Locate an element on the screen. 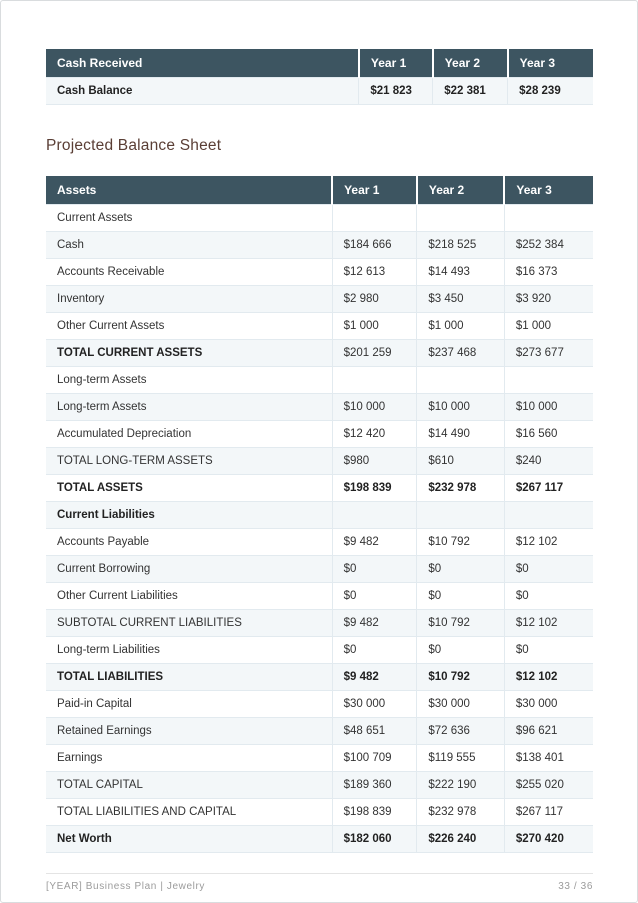 The width and height of the screenshot is (638, 903). cell-value: $980 is located at coordinates (374, 461).